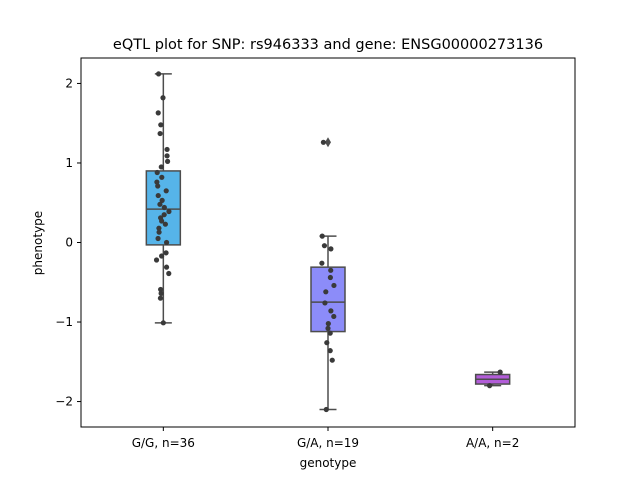  What do you see at coordinates (328, 443) in the screenshot?
I see `x-tick-label: G/A, n=19` at bounding box center [328, 443].